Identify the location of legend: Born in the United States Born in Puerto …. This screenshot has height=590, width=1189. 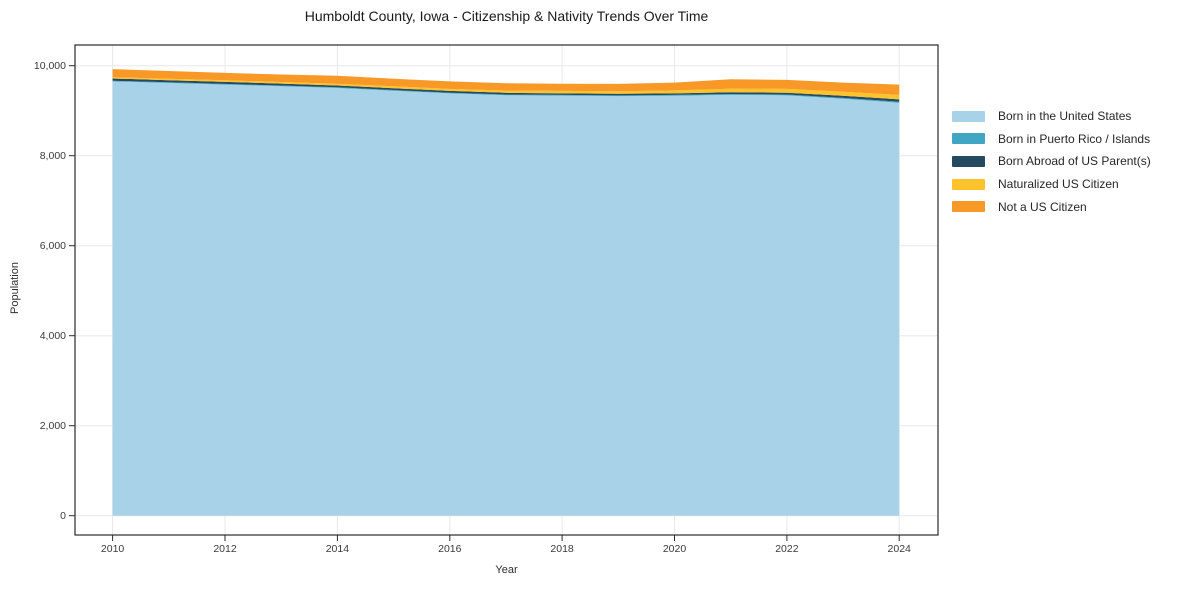
(1051, 161).